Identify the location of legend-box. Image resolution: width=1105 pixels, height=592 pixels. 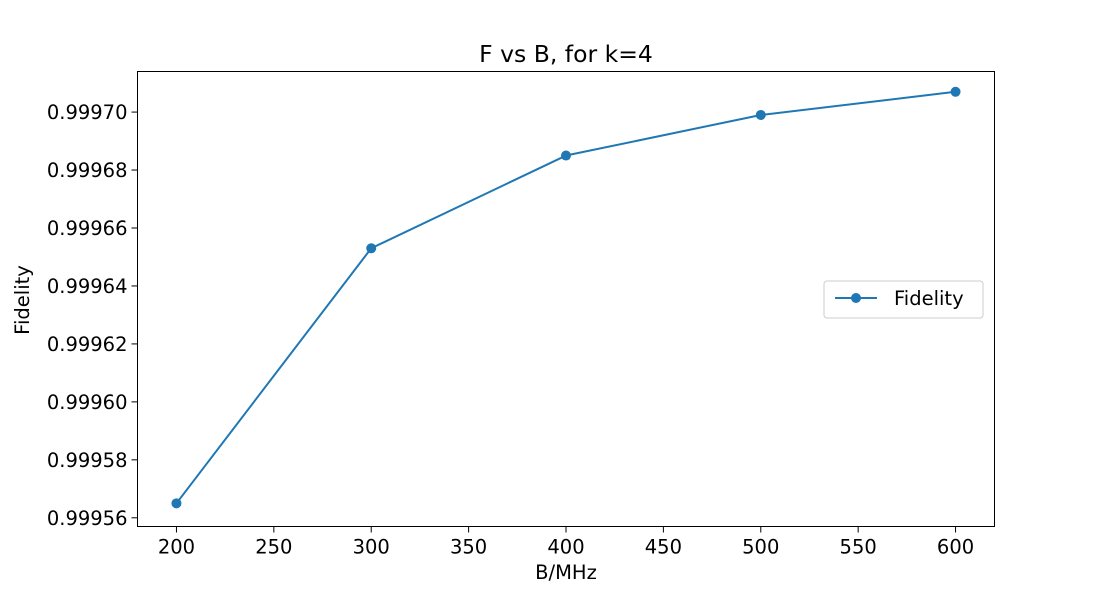
(903, 299).